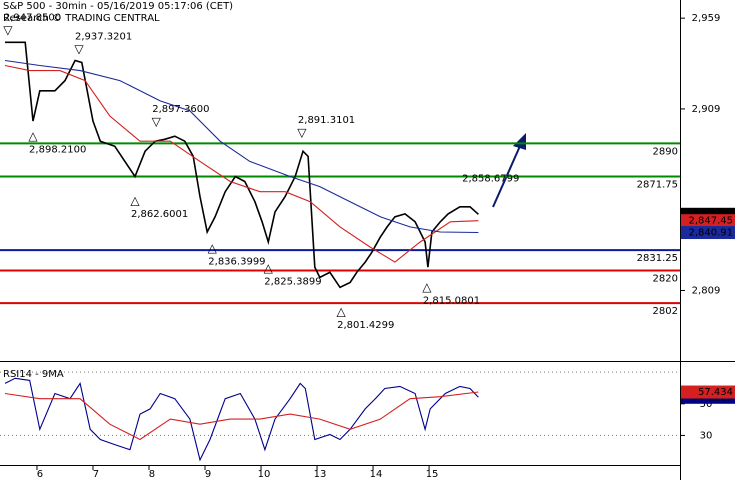  What do you see at coordinates (292, 282) in the screenshot?
I see `annotation-label: 2,825.3899` at bounding box center [292, 282].